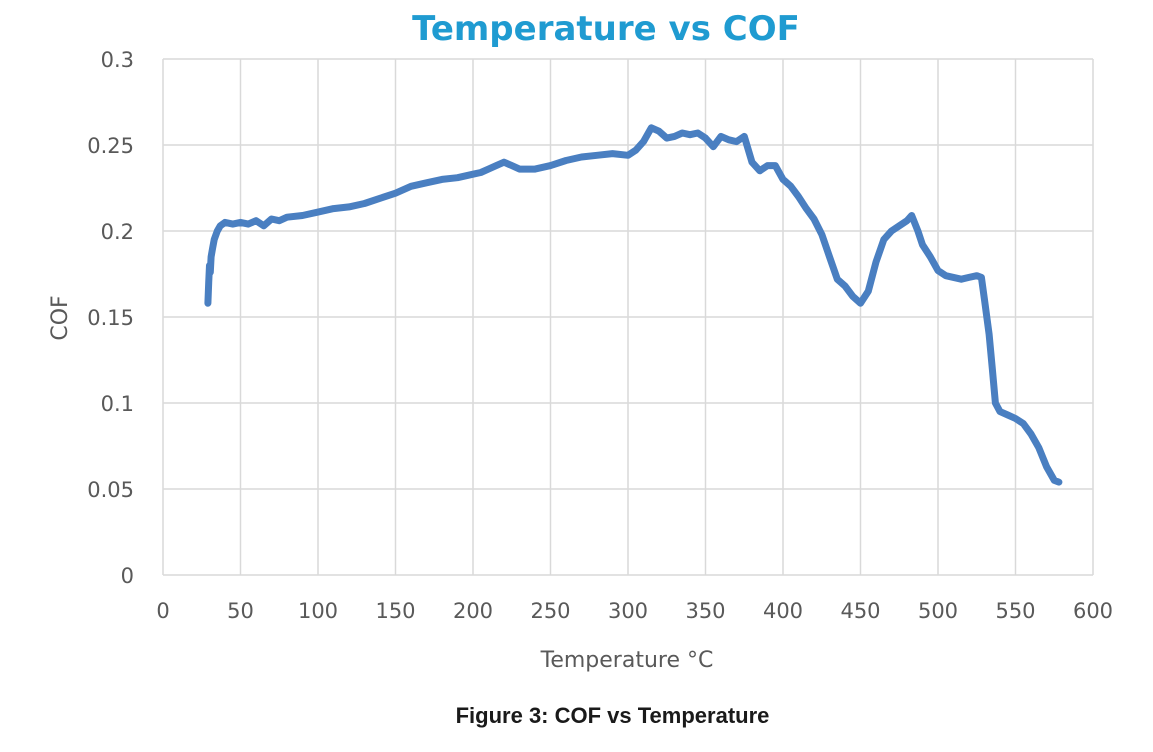 This screenshot has height=752, width=1153. What do you see at coordinates (318, 611) in the screenshot?
I see `x-tick-label: 100` at bounding box center [318, 611].